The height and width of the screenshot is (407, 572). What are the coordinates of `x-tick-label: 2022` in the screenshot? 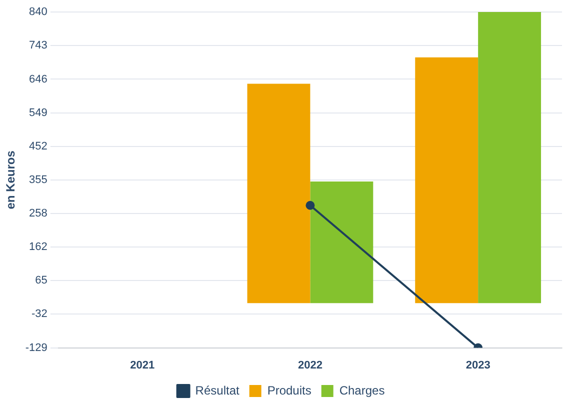 It's located at (310, 365).